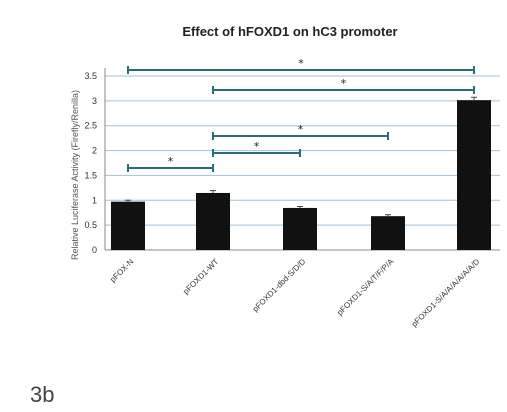 The width and height of the screenshot is (507, 412). What do you see at coordinates (94, 200) in the screenshot?
I see `y-tick-label: 1` at bounding box center [94, 200].